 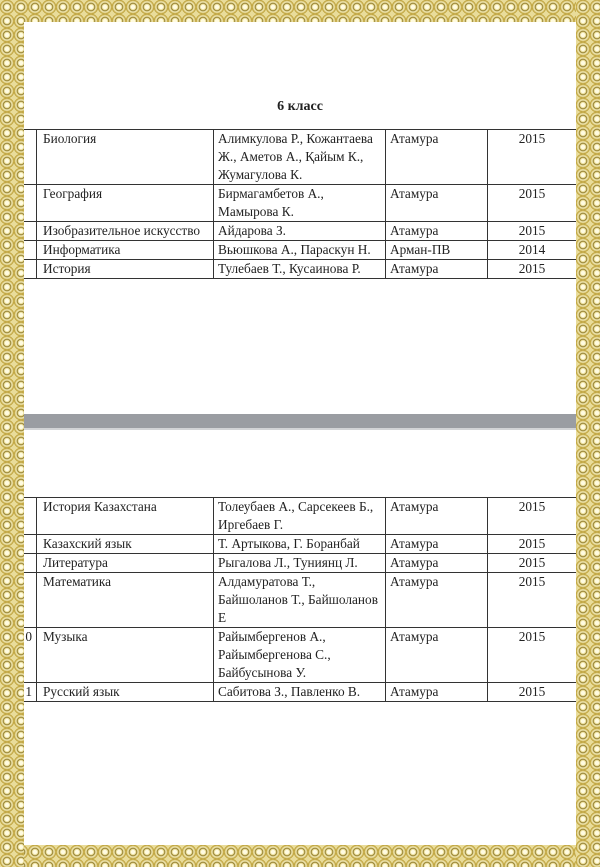 I want to click on authors-cell: Бирмагамбетов А., Мамырова К., so click(x=299, y=203).